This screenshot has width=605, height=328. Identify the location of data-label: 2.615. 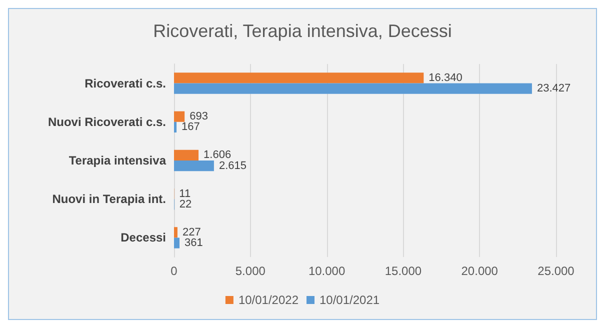
(232, 166).